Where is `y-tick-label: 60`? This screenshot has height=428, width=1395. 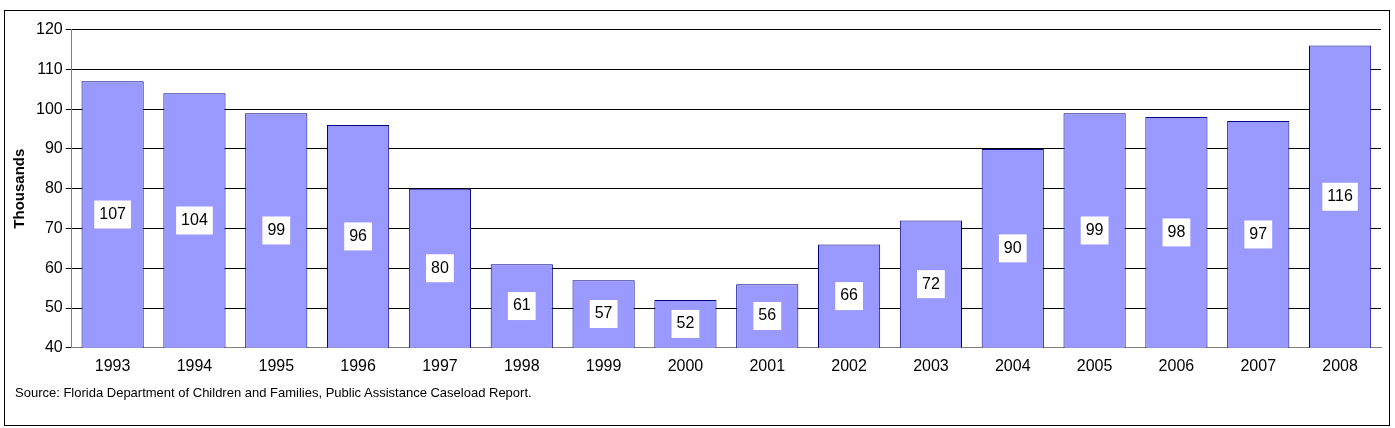
y-tick-label: 60 is located at coordinates (53, 267).